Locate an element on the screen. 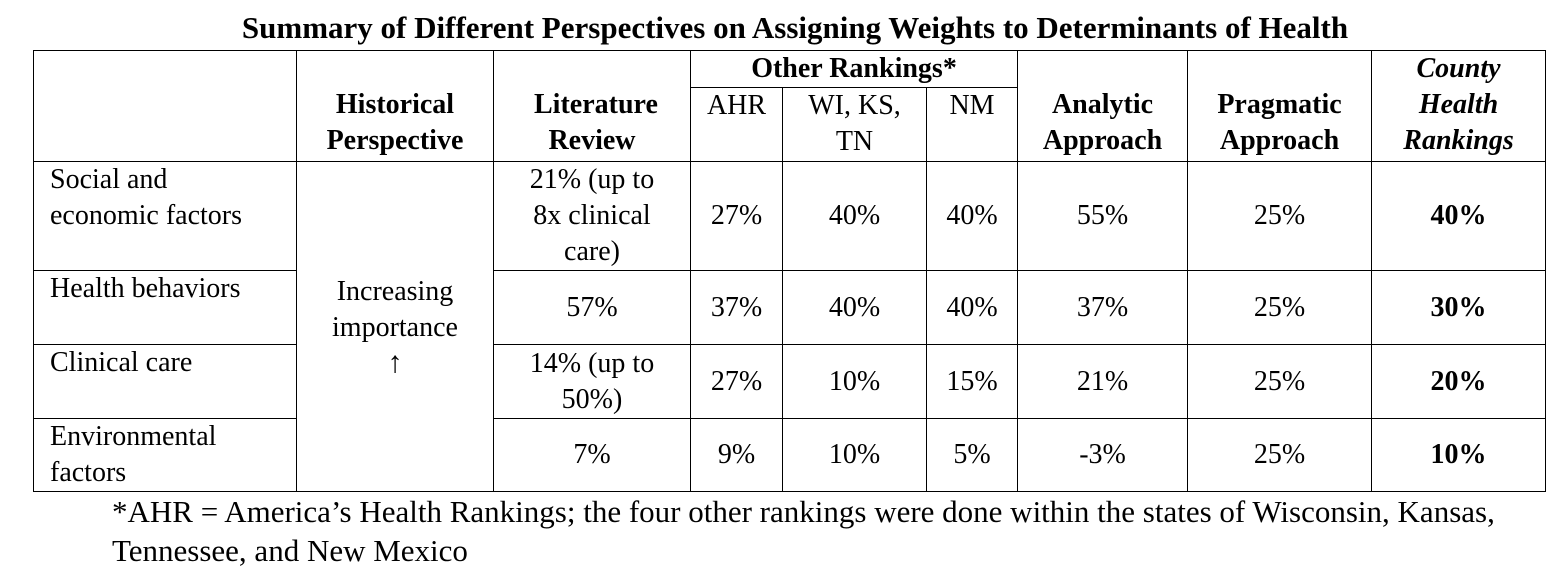 The height and width of the screenshot is (577, 1568). cell-county-clinical: 20% is located at coordinates (1459, 381).